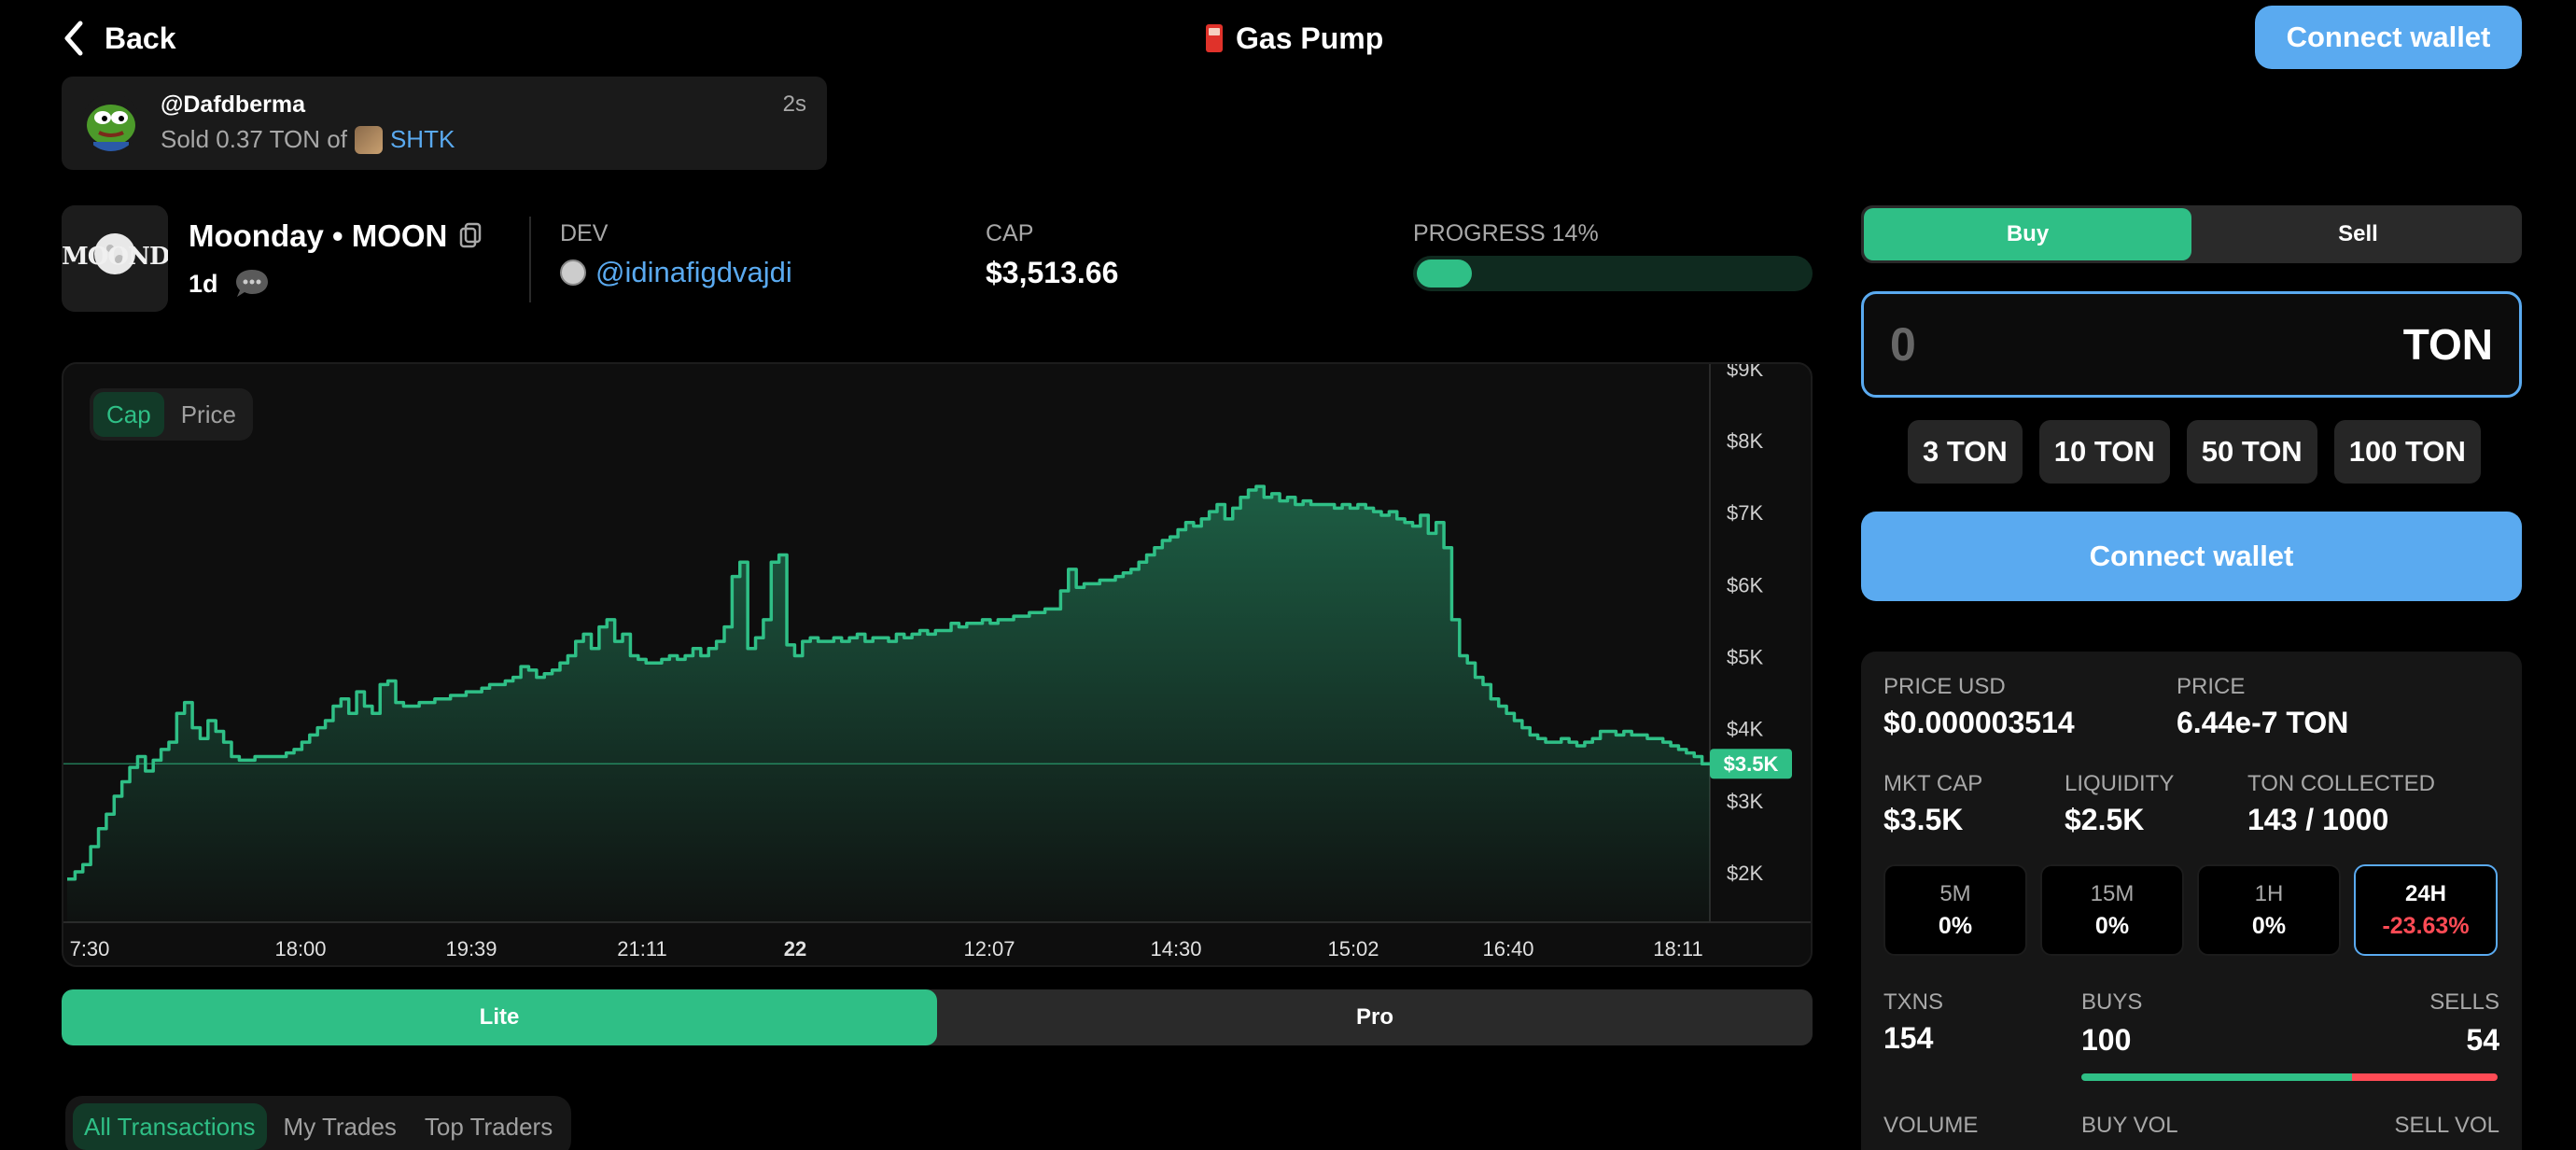 This screenshot has width=2576, height=1150. Describe the element at coordinates (2269, 893) in the screenshot. I see `timeframe-label: 1H` at that location.